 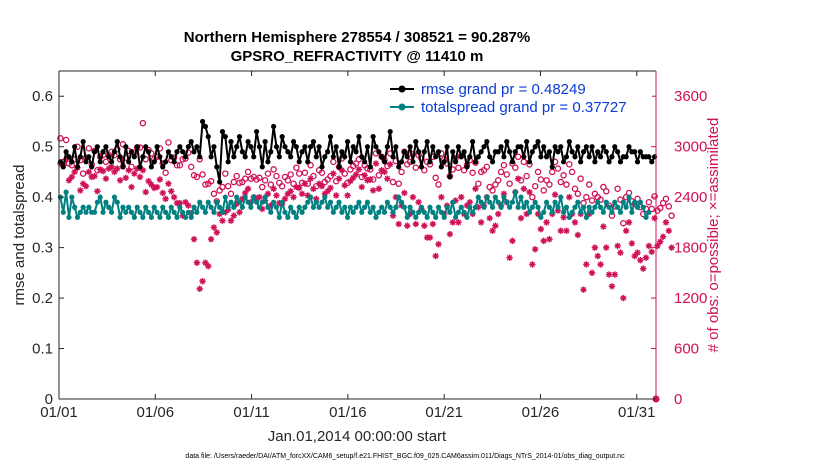 I want to click on y-tick-label-left: 0.2, so click(x=42, y=298).